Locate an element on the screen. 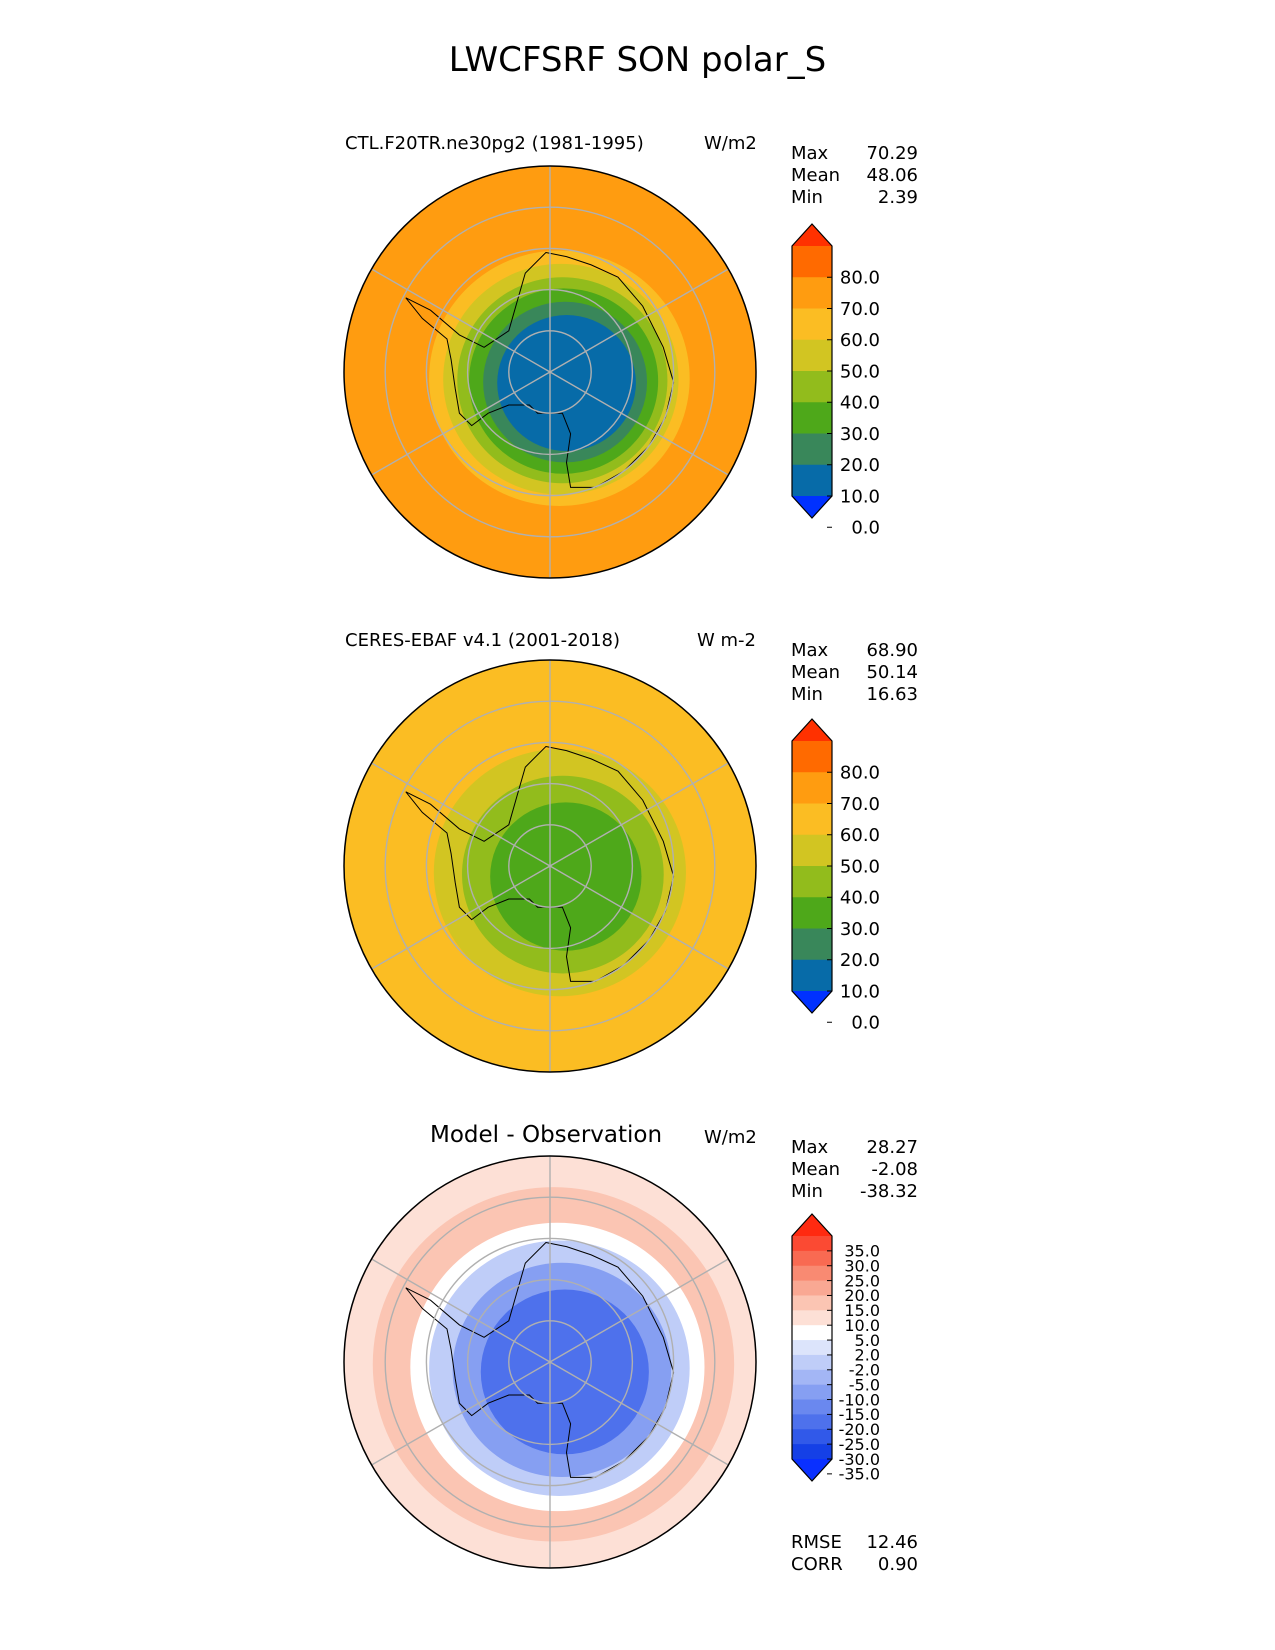  panel-3-max-label: Max is located at coordinates (810, 1147).